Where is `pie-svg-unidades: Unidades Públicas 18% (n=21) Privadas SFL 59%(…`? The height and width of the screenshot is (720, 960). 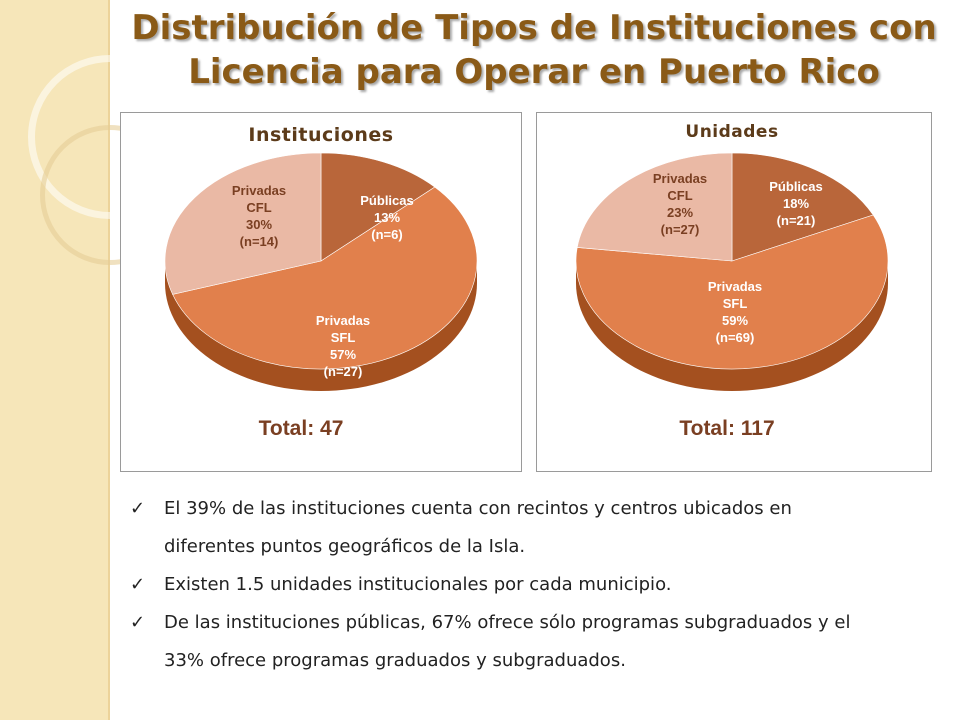 pie-svg-unidades: Unidades Públicas 18% (n=21) Privadas SFL 59%(… is located at coordinates (732, 281).